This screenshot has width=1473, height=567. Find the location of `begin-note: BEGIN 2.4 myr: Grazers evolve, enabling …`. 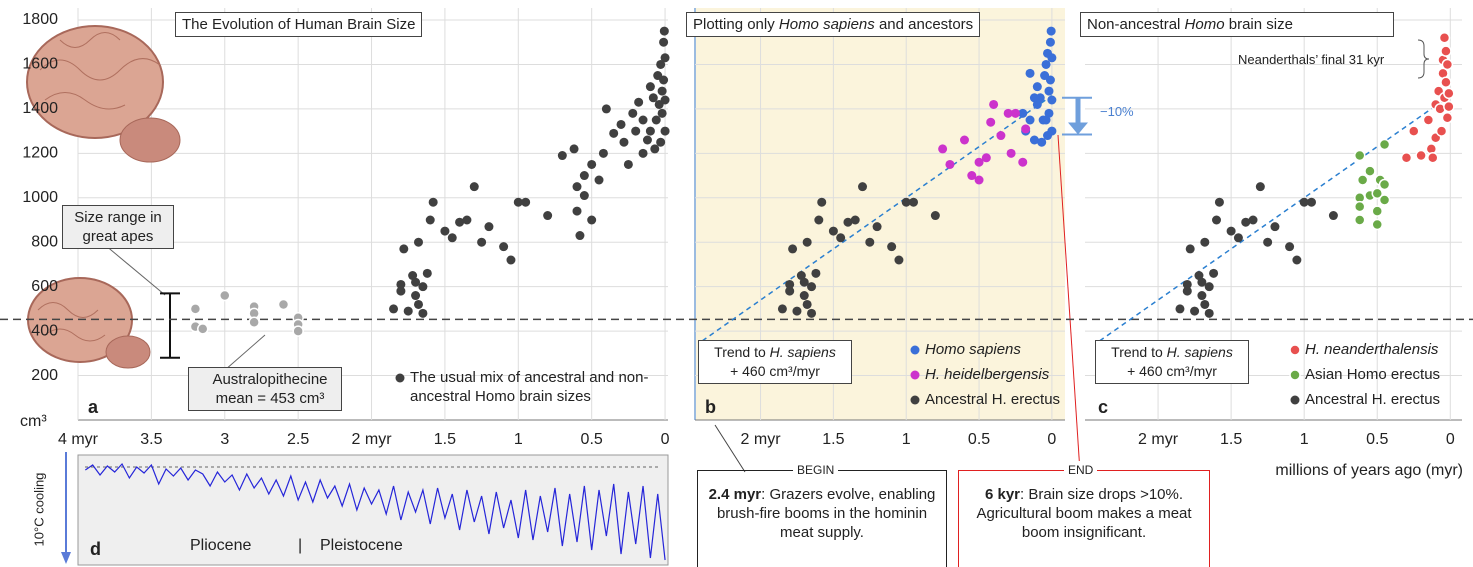

begin-note: BEGIN 2.4 myr: Grazers evolve, enabling … is located at coordinates (822, 514).